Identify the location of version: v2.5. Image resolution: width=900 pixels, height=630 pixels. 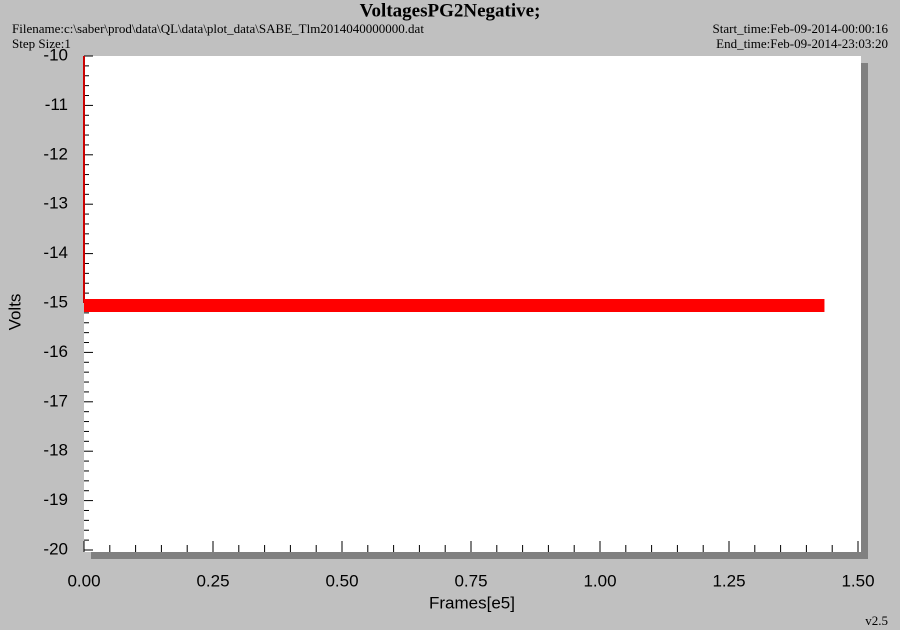
(876, 620).